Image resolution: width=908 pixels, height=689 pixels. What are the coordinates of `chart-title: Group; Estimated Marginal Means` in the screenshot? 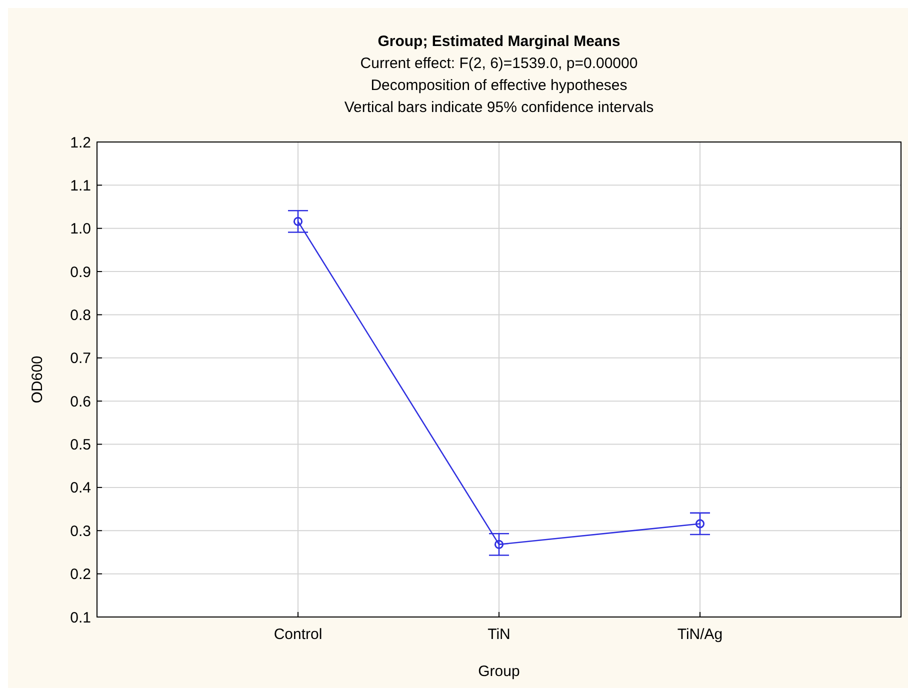 It's located at (499, 41).